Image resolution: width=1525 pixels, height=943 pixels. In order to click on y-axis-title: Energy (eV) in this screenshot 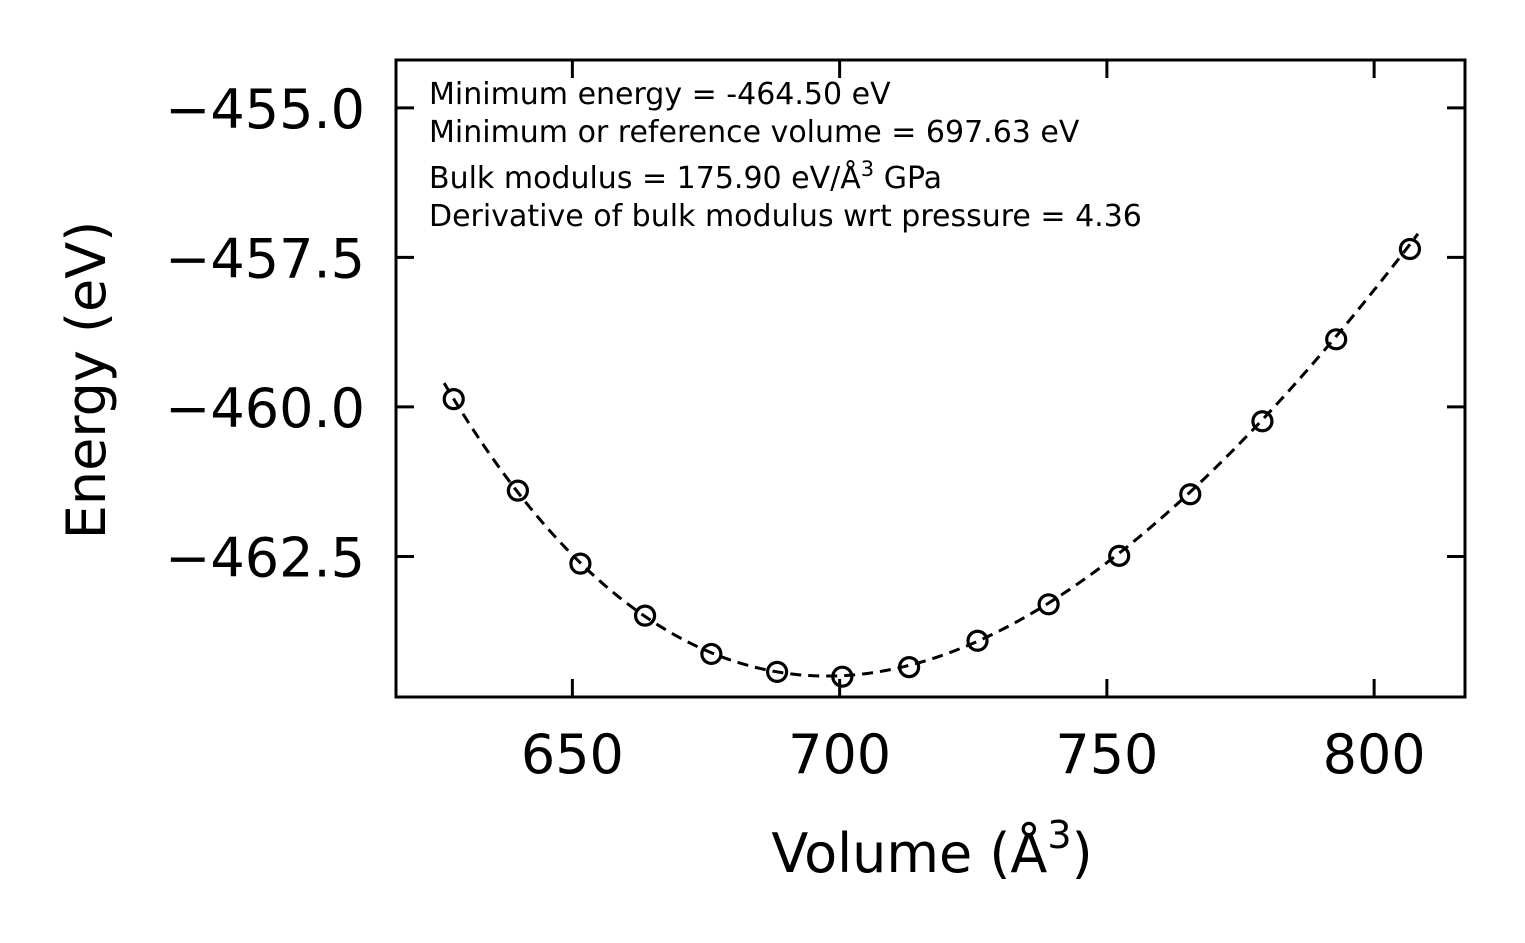, I will do `click(86, 380)`.